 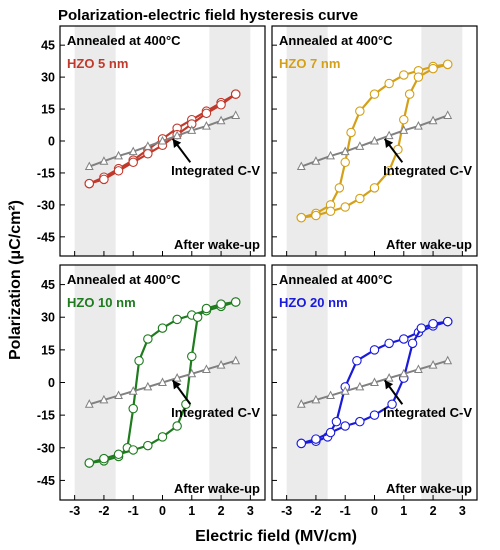 I want to click on y-axis-label: Polarization (μC/cm²), so click(x=15, y=280).